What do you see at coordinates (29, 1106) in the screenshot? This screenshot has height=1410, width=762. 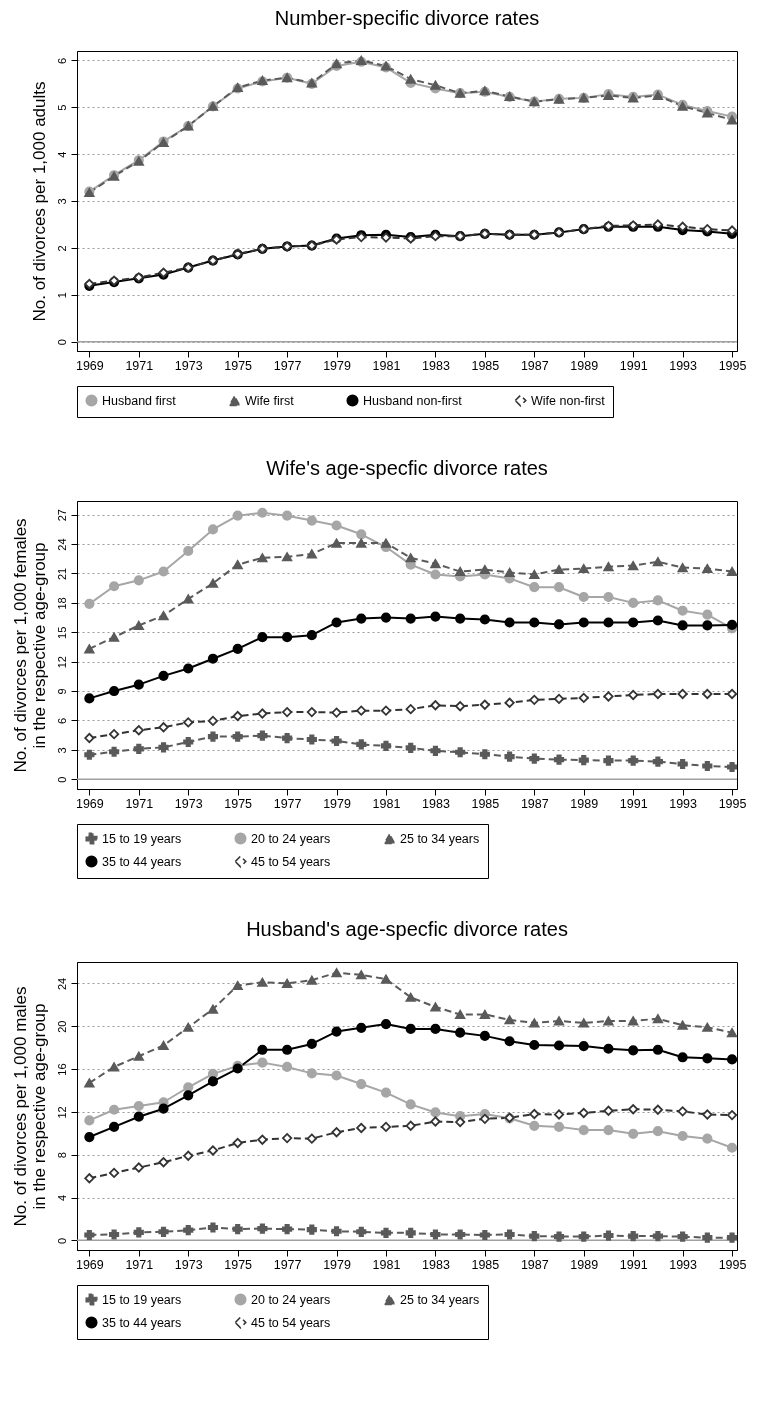 I see `y-axis-title: No. of divorces per 1,000 males in the respective age-group` at bounding box center [29, 1106].